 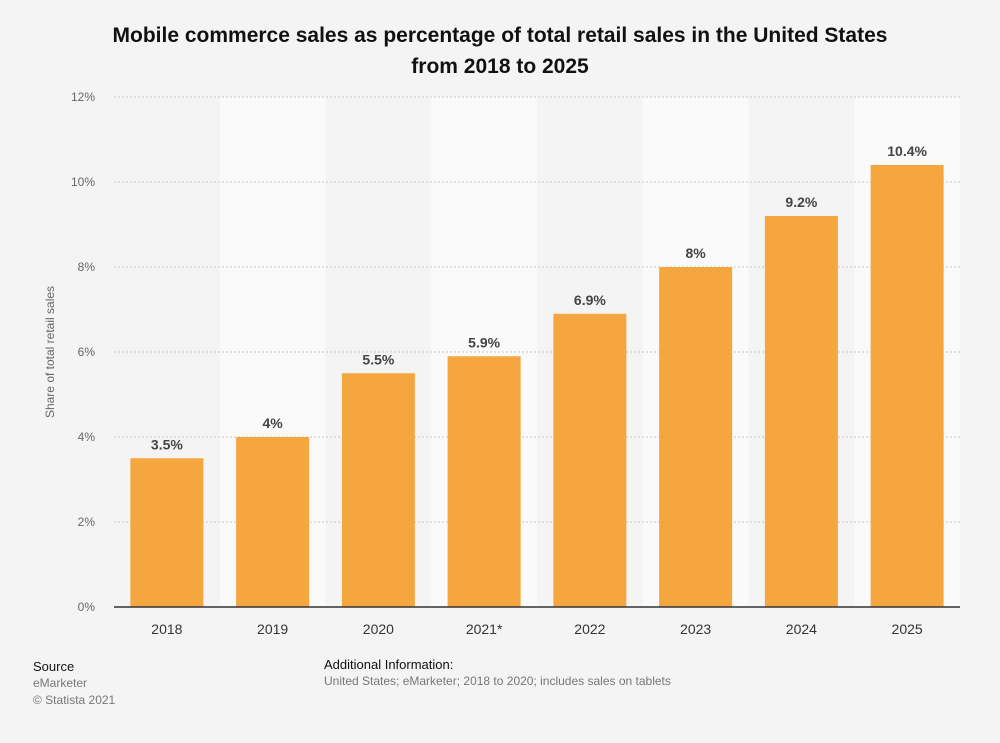 I want to click on source-copyright: © Statista 2021, so click(x=74, y=700).